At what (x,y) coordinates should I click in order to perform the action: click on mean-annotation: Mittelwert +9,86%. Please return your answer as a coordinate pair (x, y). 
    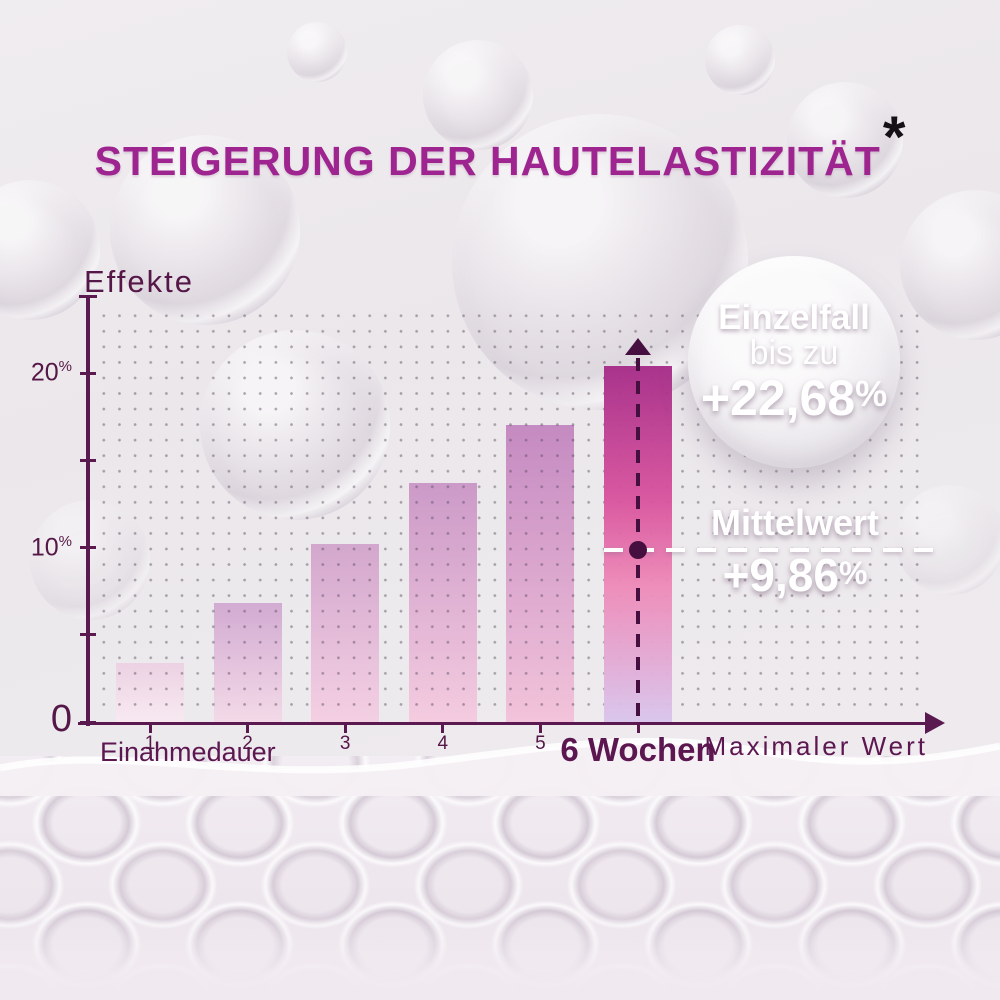
    Looking at the image, I should click on (795, 553).